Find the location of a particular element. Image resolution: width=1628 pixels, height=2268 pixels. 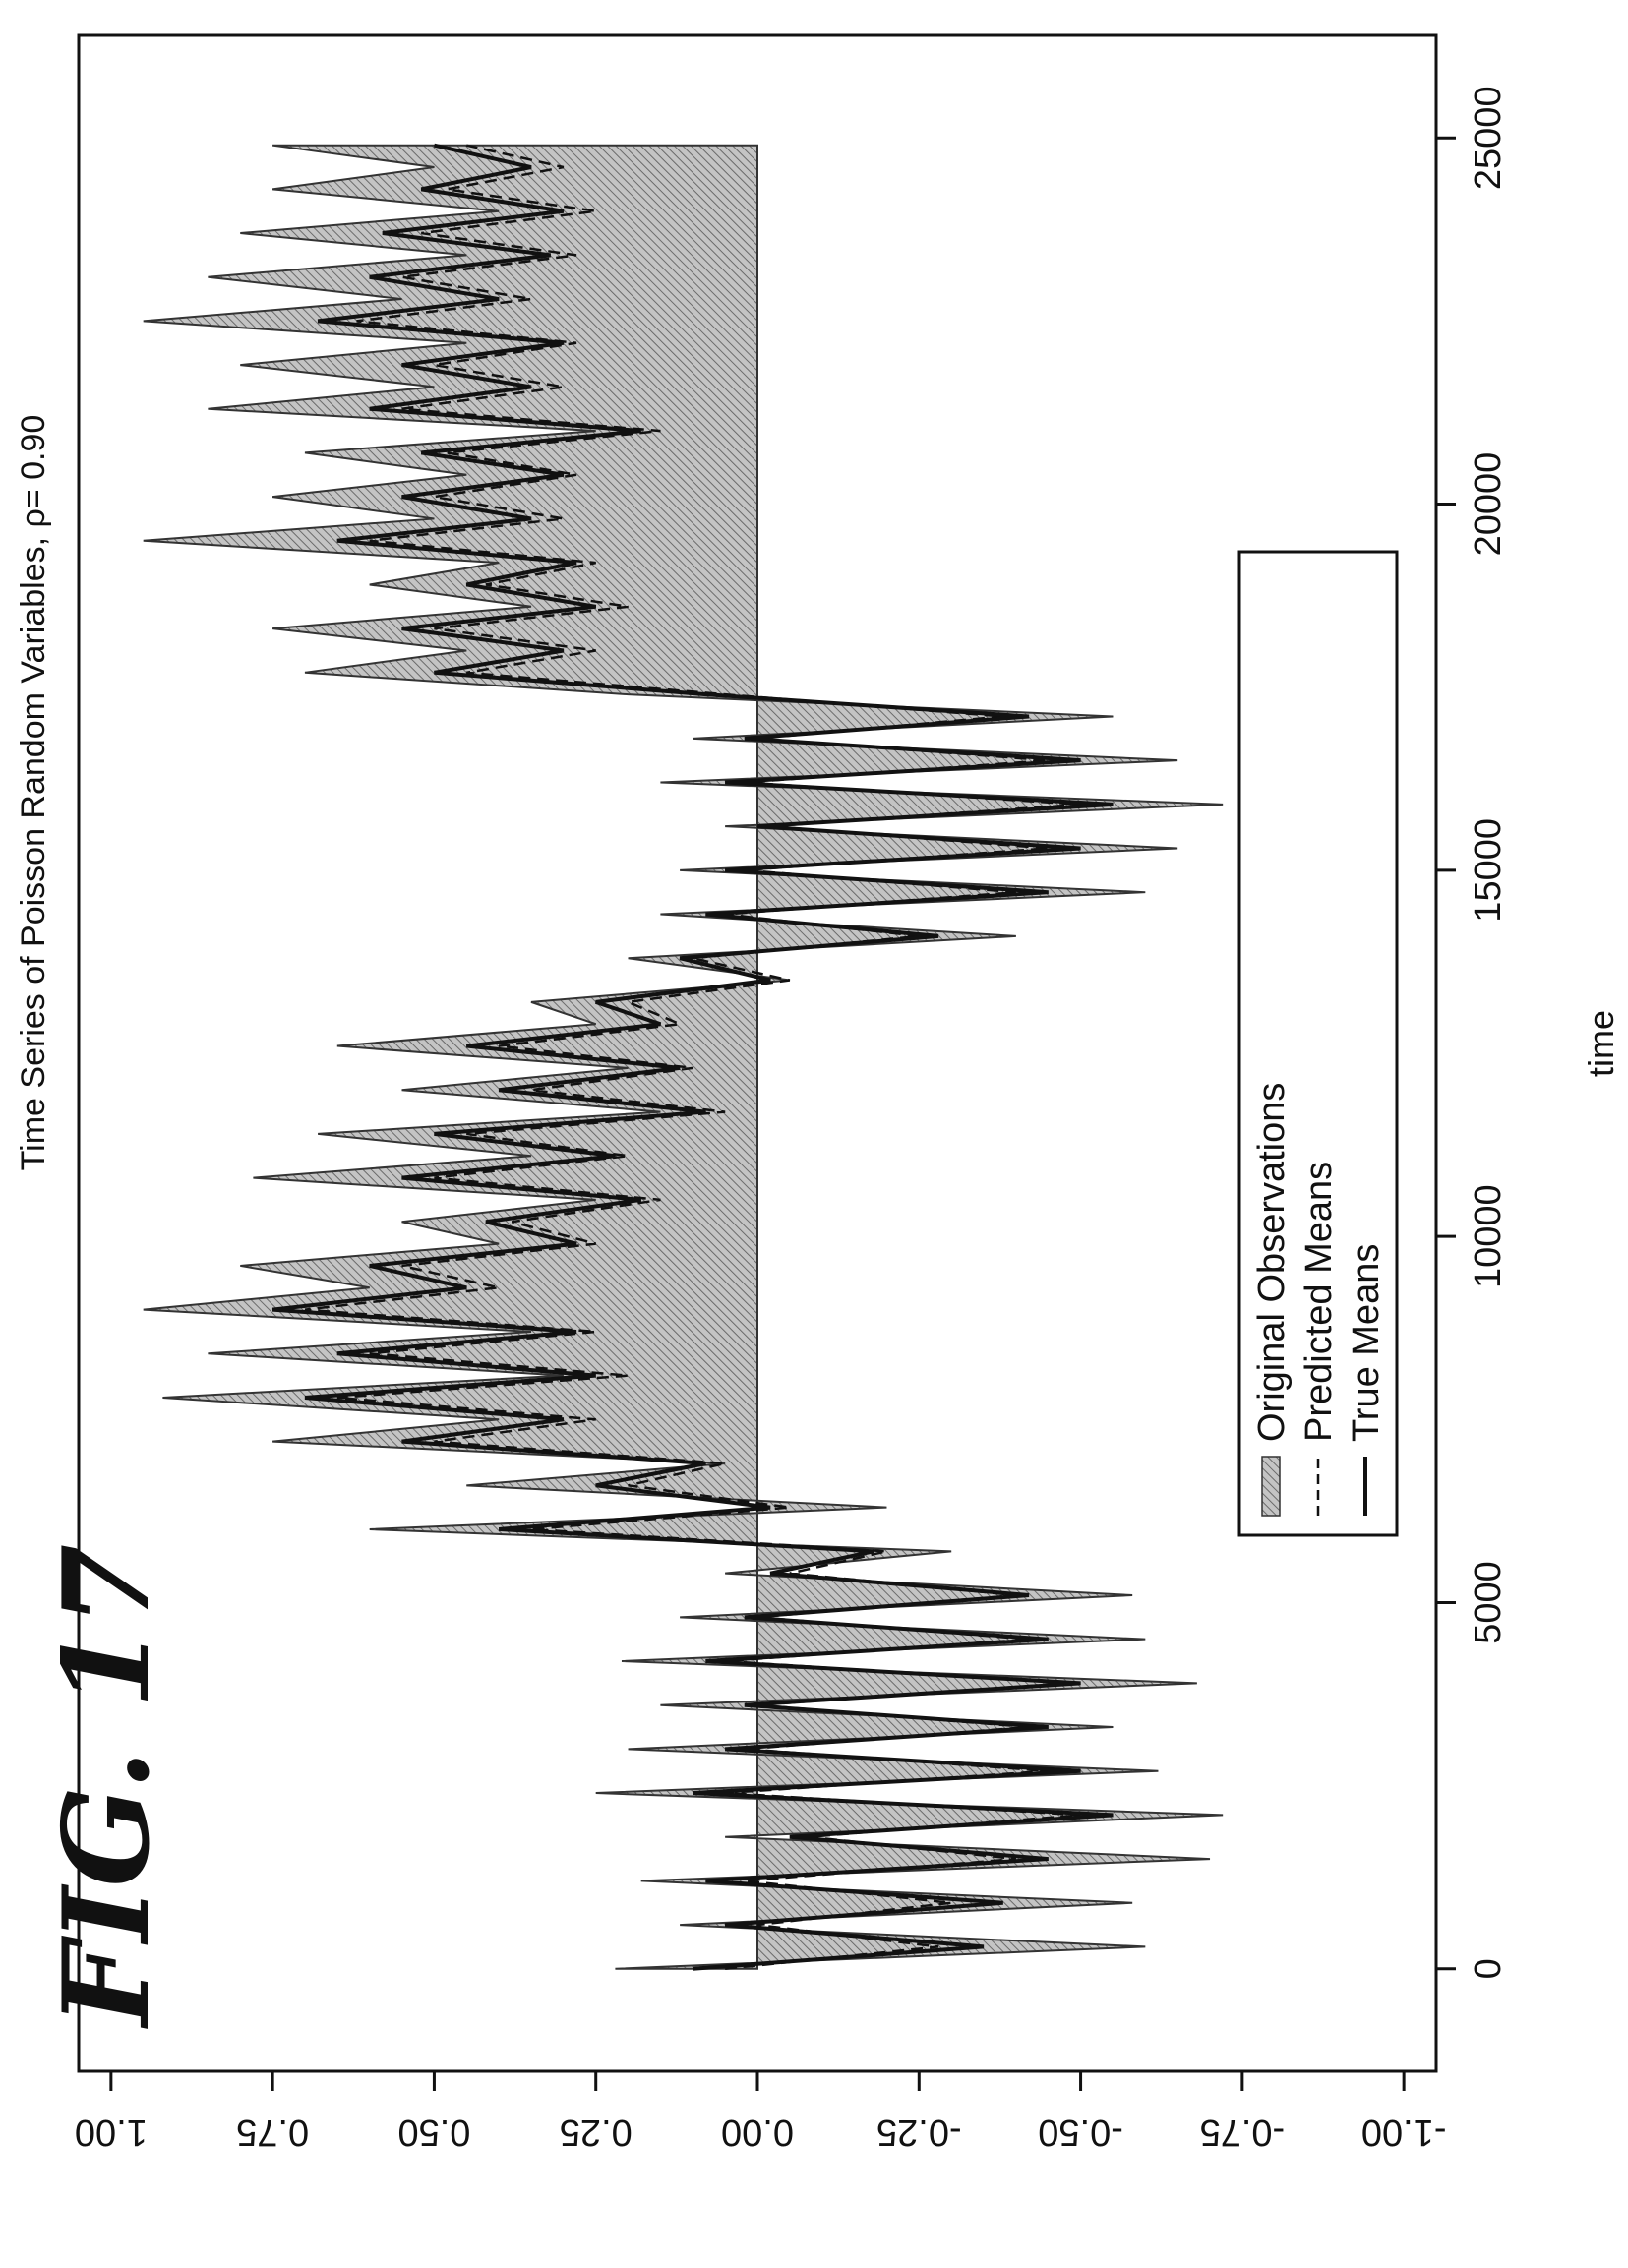

y-tick-label: 1.00 is located at coordinates (111, 2132).